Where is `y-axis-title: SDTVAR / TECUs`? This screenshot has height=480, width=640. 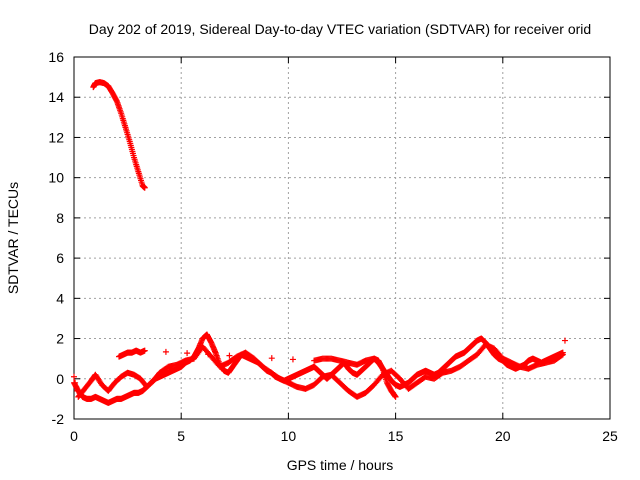 y-axis-title: SDTVAR / TECUs is located at coordinates (13, 238).